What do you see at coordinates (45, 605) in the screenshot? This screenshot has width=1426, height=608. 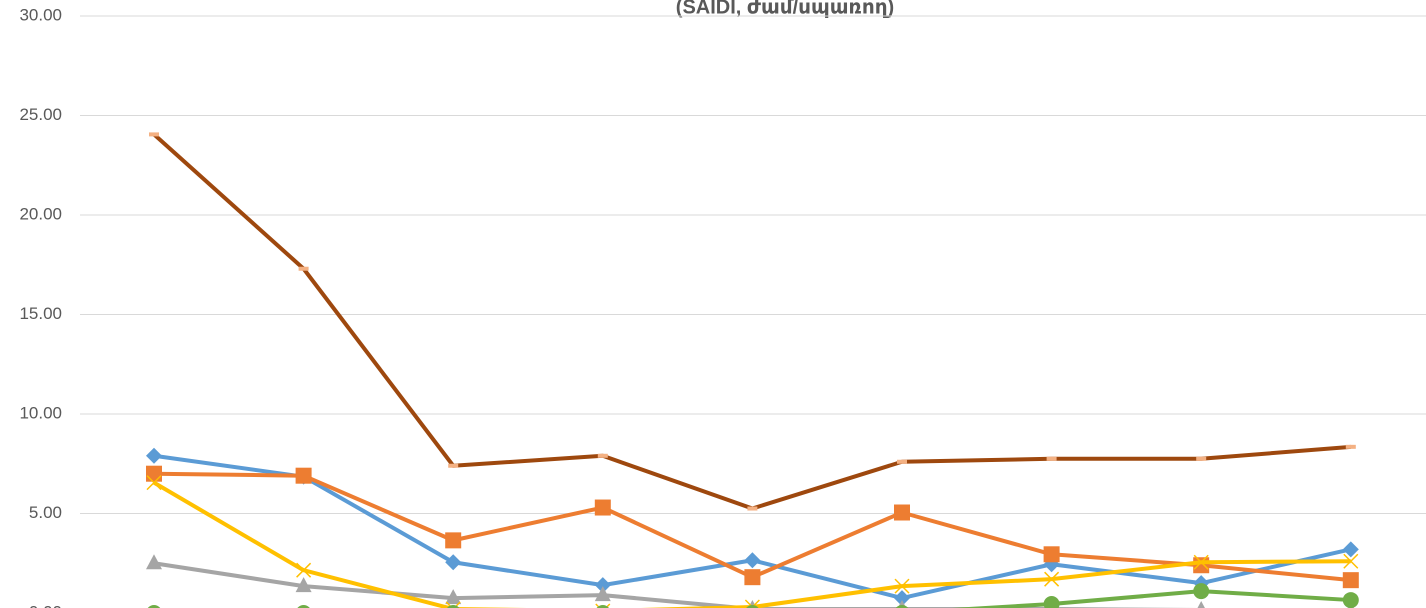 I see `y-tick-label: 0.00` at bounding box center [45, 605].